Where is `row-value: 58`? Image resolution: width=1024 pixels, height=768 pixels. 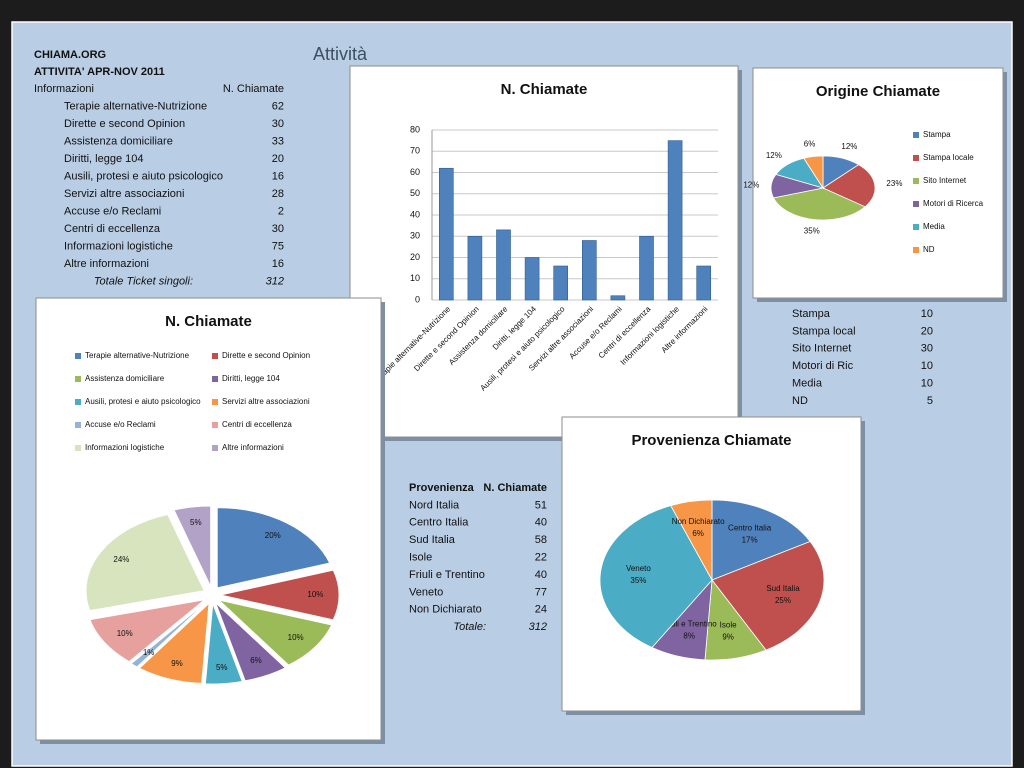 row-value: 58 is located at coordinates (541, 540).